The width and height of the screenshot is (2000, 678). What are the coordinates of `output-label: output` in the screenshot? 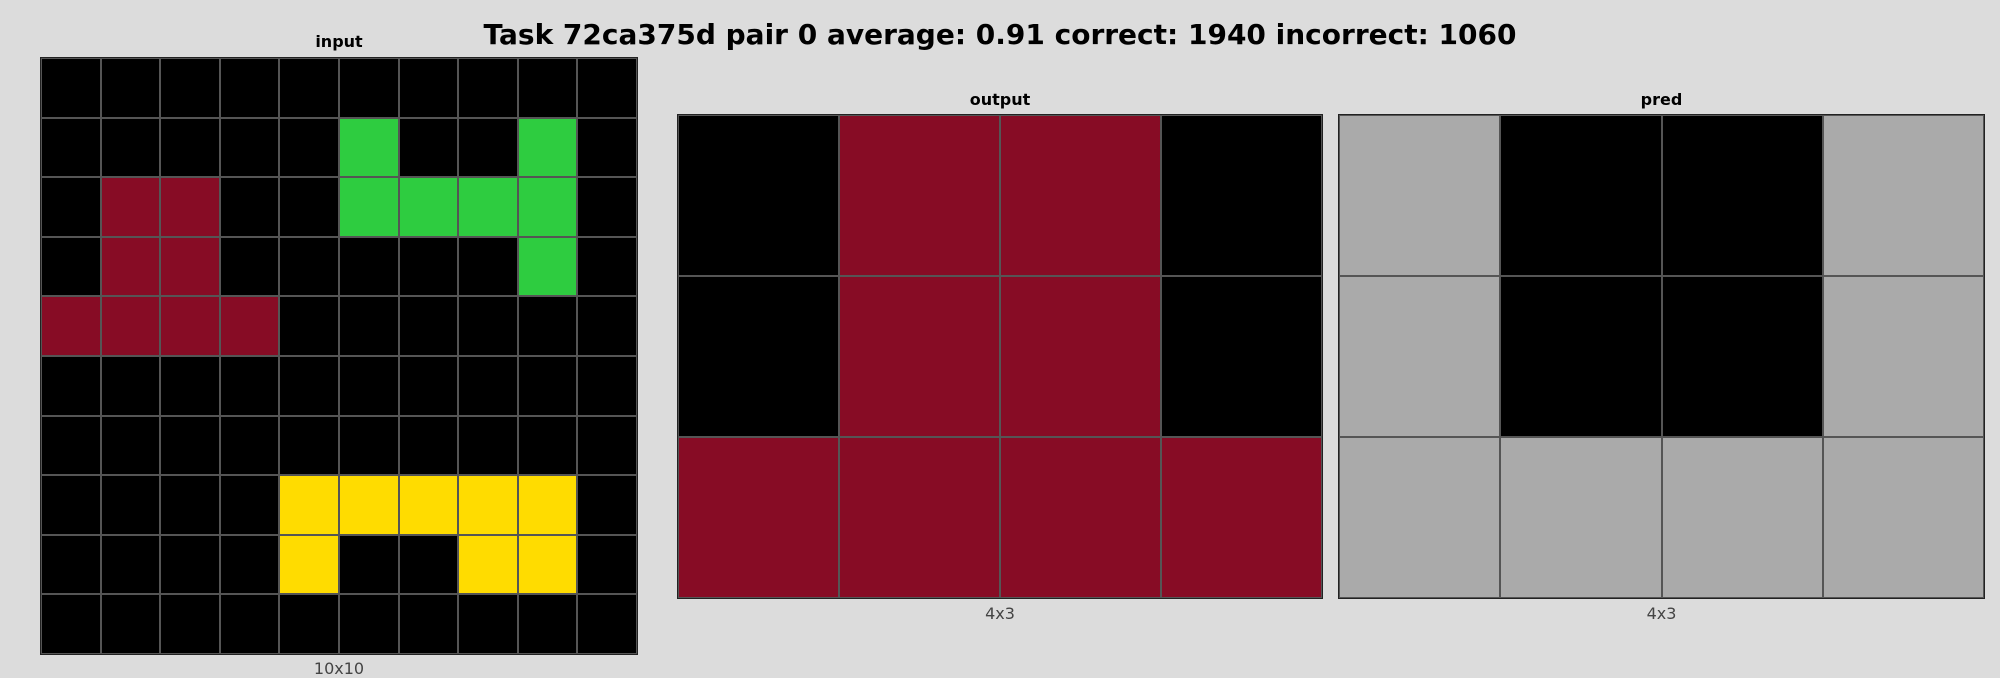 It's located at (1000, 99).